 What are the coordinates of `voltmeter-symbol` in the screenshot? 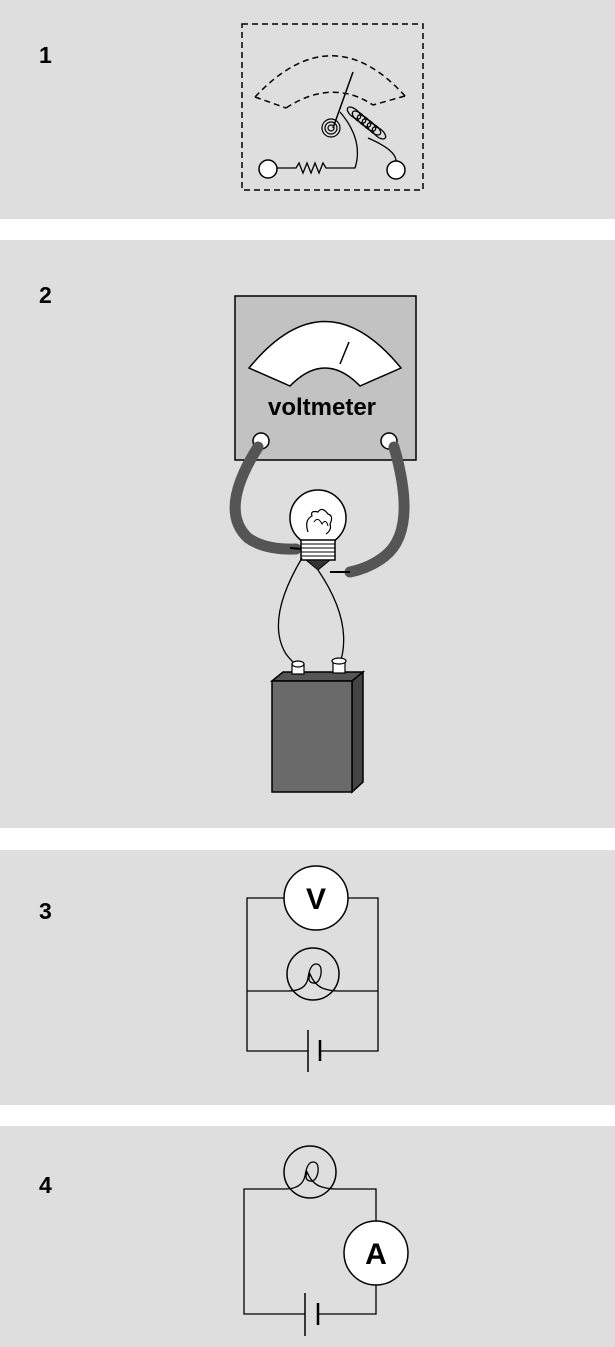 It's located at (316, 898).